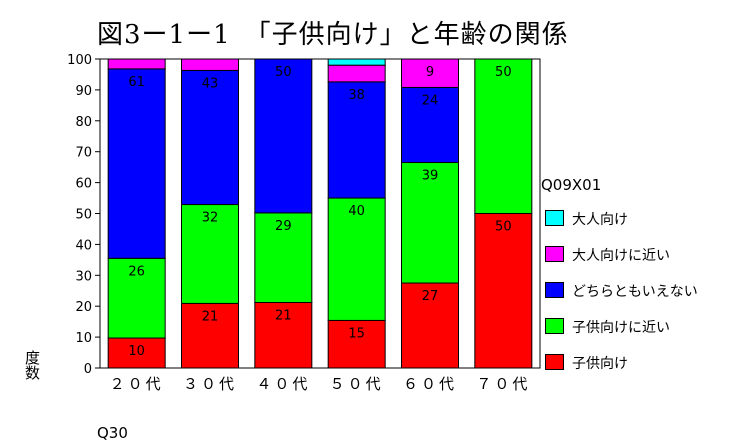  I want to click on legend-label: 子供向け, so click(600, 364).